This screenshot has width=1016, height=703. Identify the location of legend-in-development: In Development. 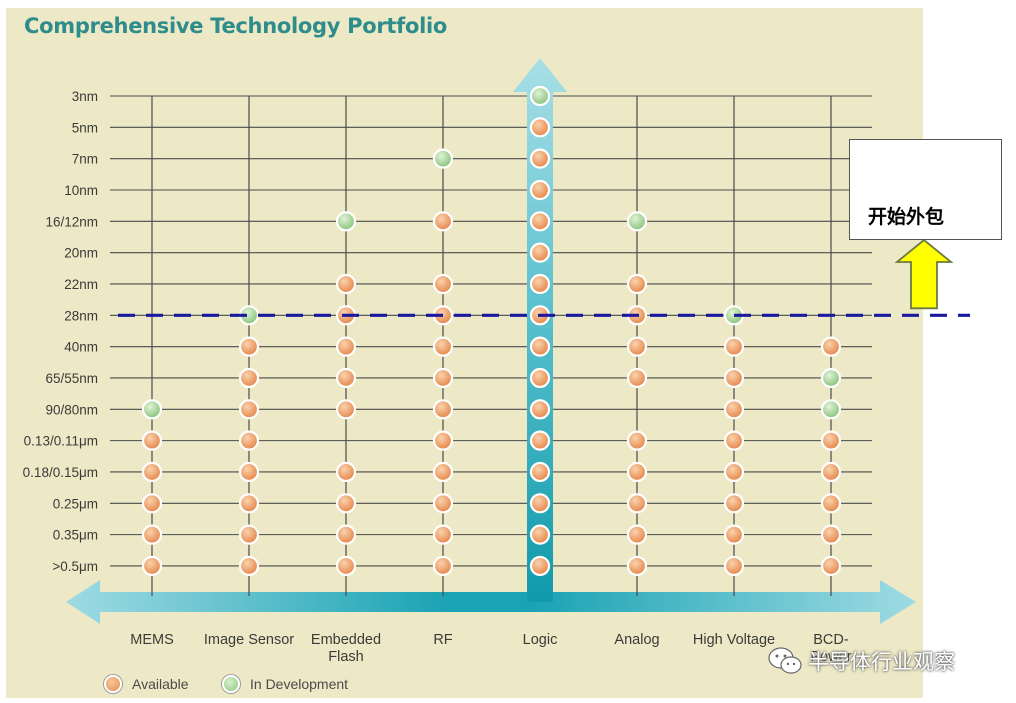
(285, 684).